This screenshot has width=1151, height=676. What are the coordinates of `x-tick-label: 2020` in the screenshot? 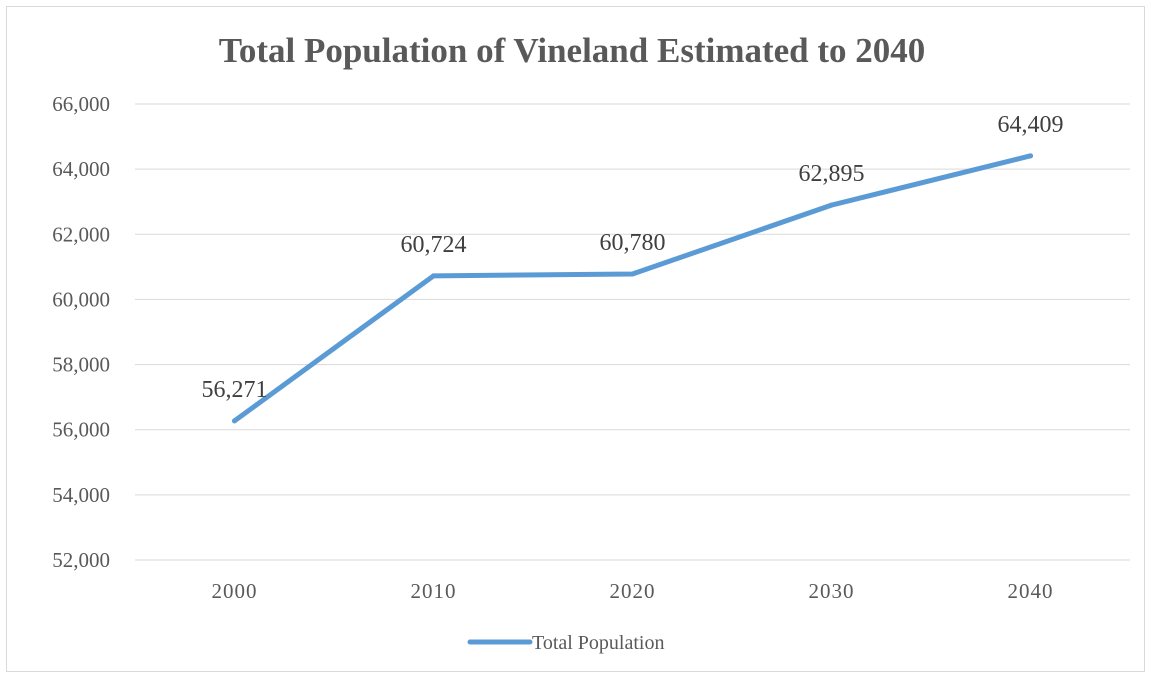 It's located at (633, 591).